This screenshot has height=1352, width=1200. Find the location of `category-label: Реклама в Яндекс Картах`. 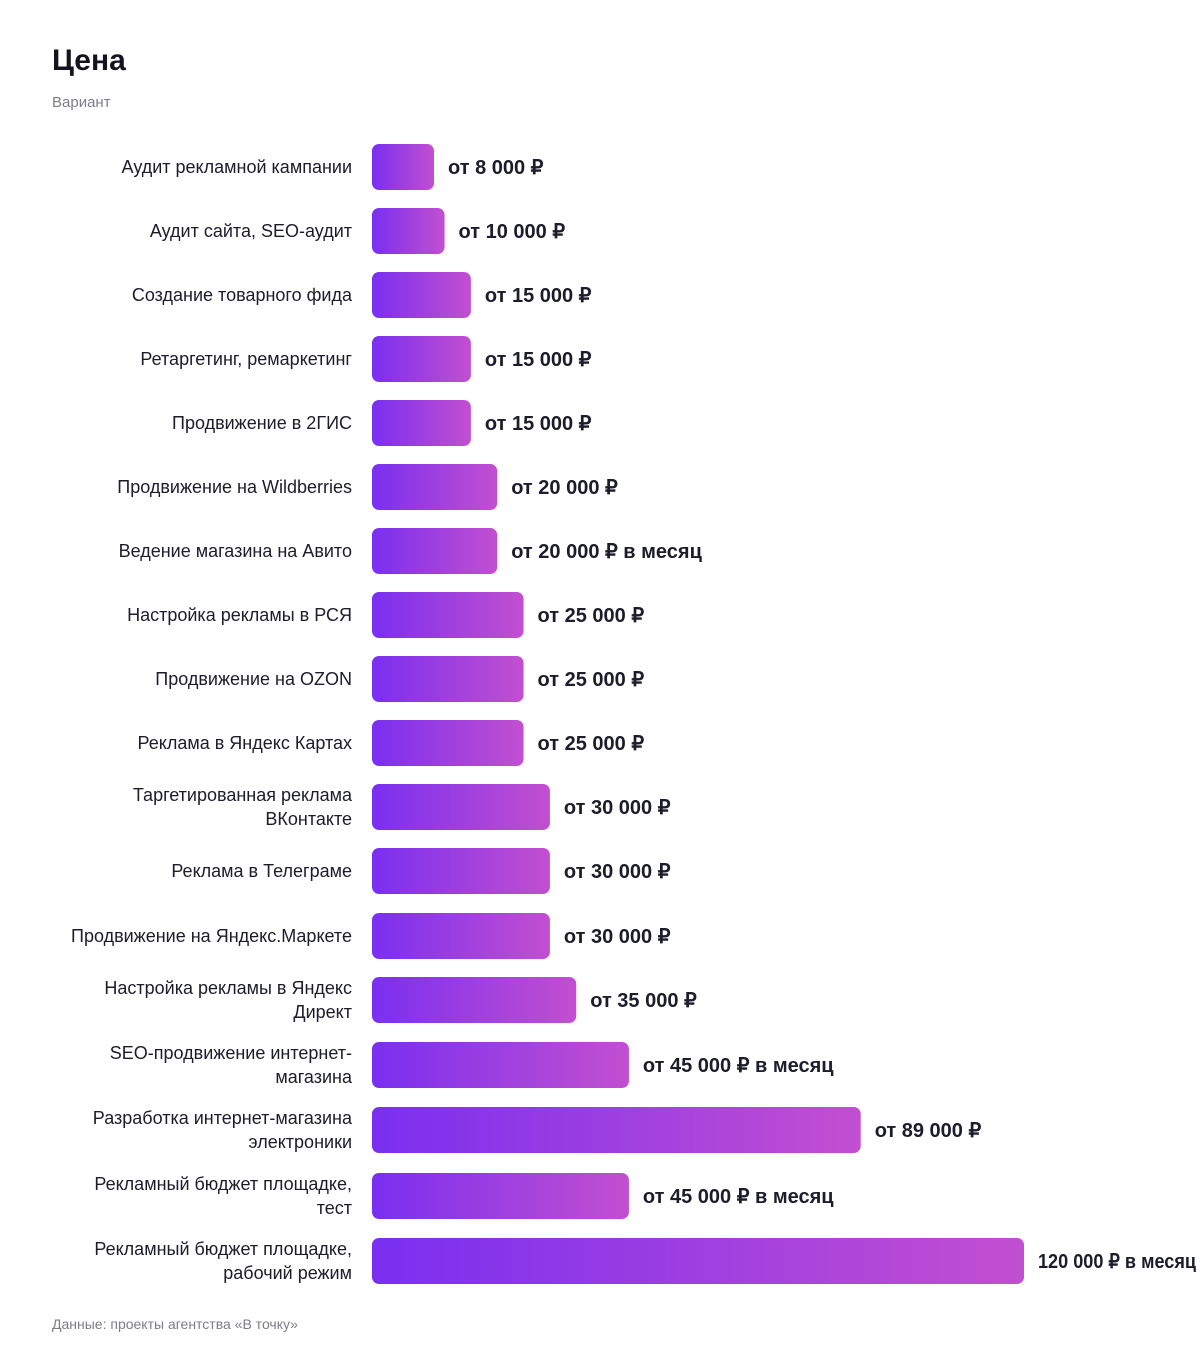

category-label: Реклама в Яндекс Картах is located at coordinates (245, 743).